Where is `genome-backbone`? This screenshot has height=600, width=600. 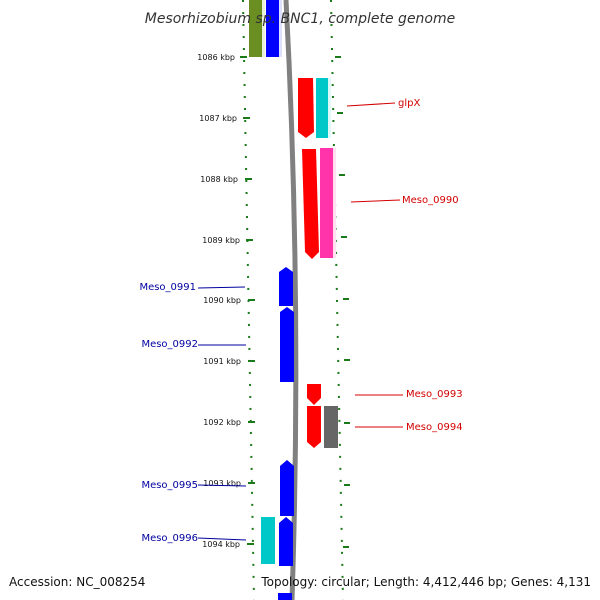 genome-backbone is located at coordinates (291, 300).